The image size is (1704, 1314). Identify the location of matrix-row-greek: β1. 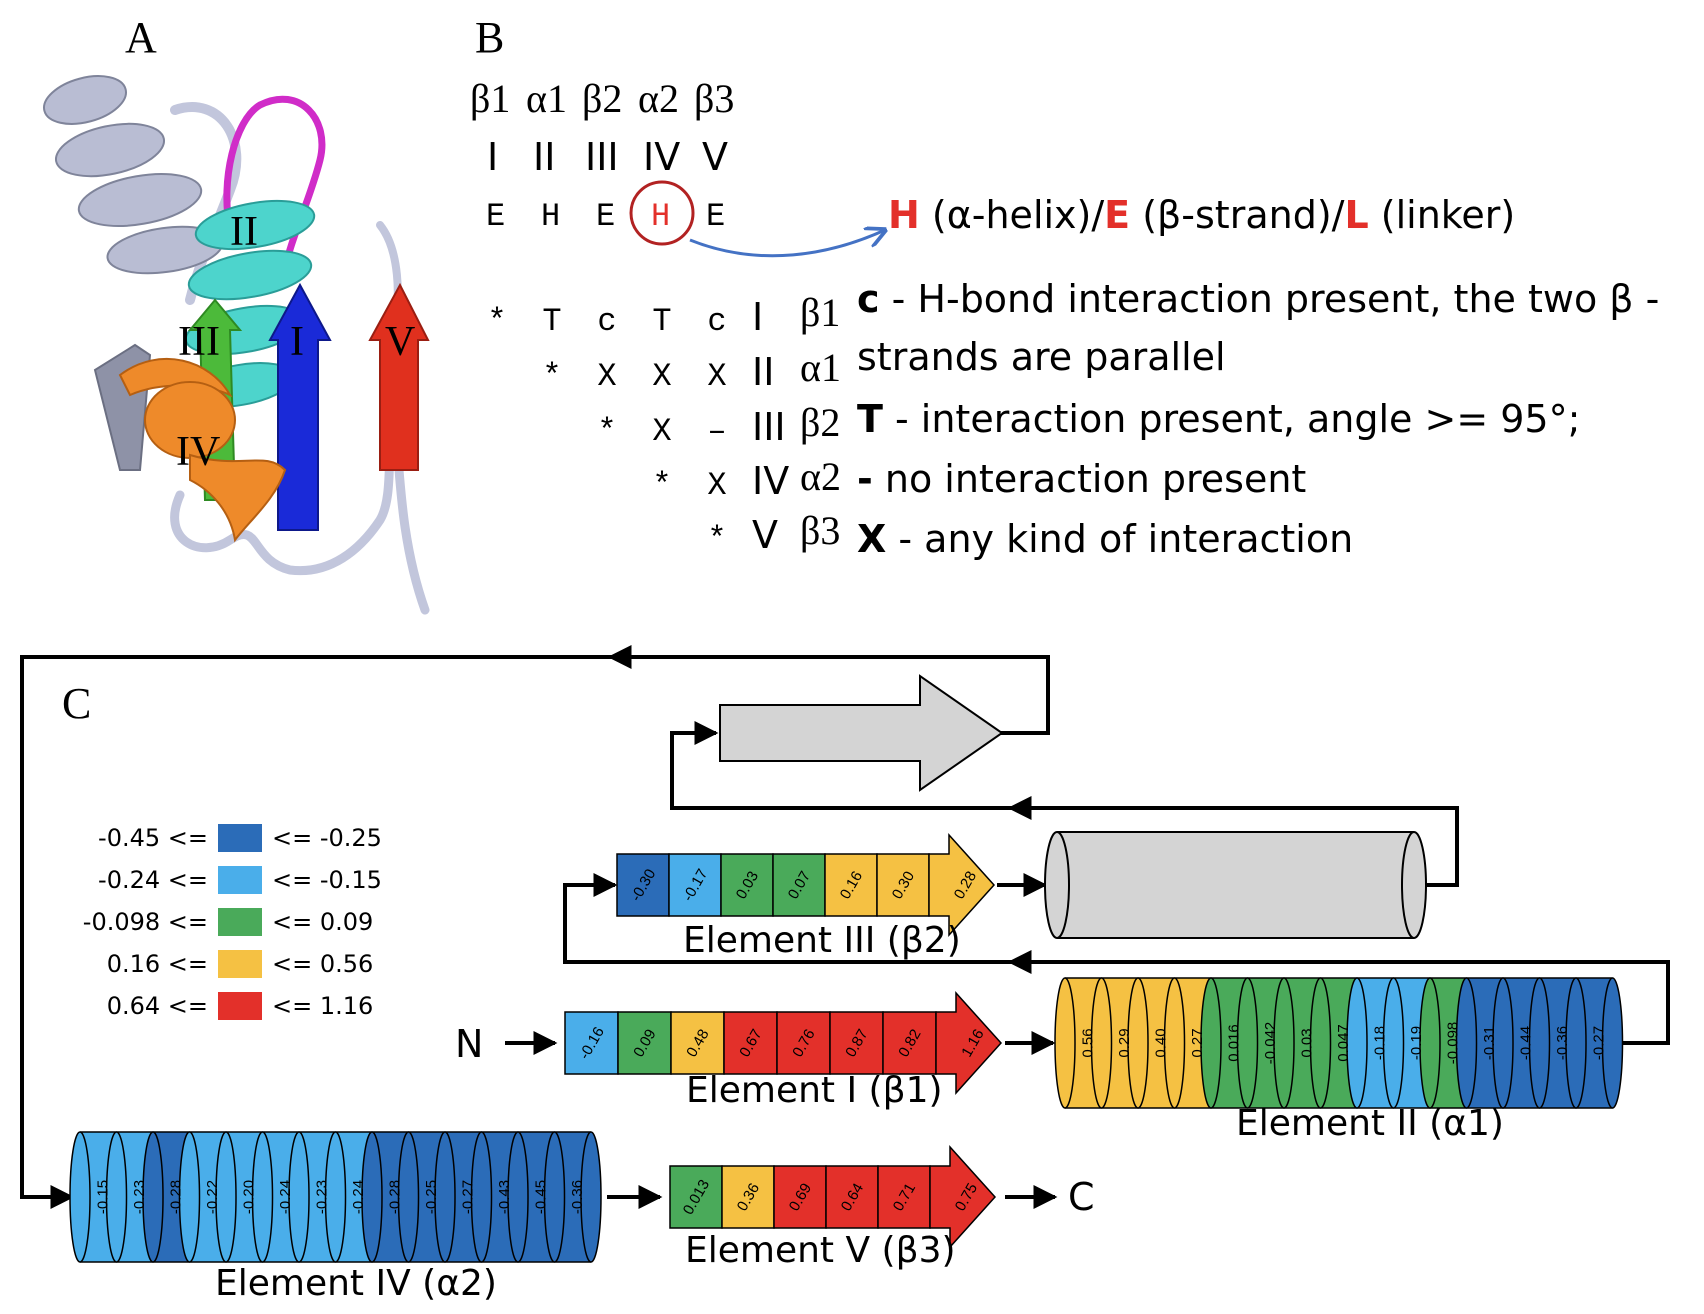
(820, 312).